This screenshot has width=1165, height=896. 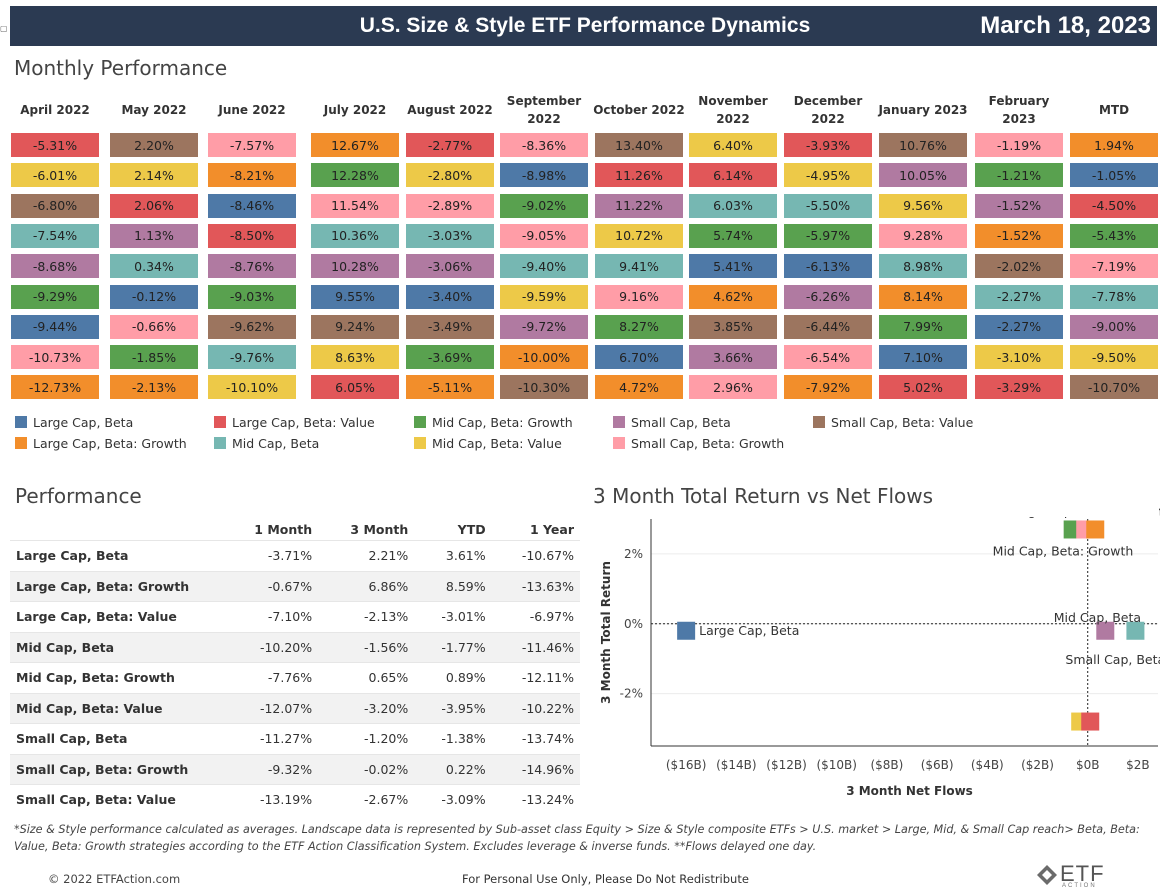 What do you see at coordinates (535, 799) in the screenshot?
I see `table-cell: -13.24%` at bounding box center [535, 799].